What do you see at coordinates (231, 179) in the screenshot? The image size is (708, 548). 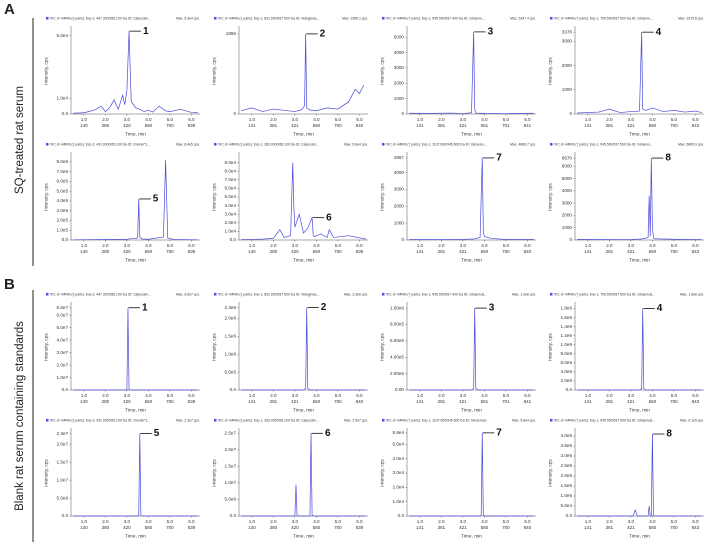 I see `y-tick-label: 7.0e4` at bounding box center [231, 179].